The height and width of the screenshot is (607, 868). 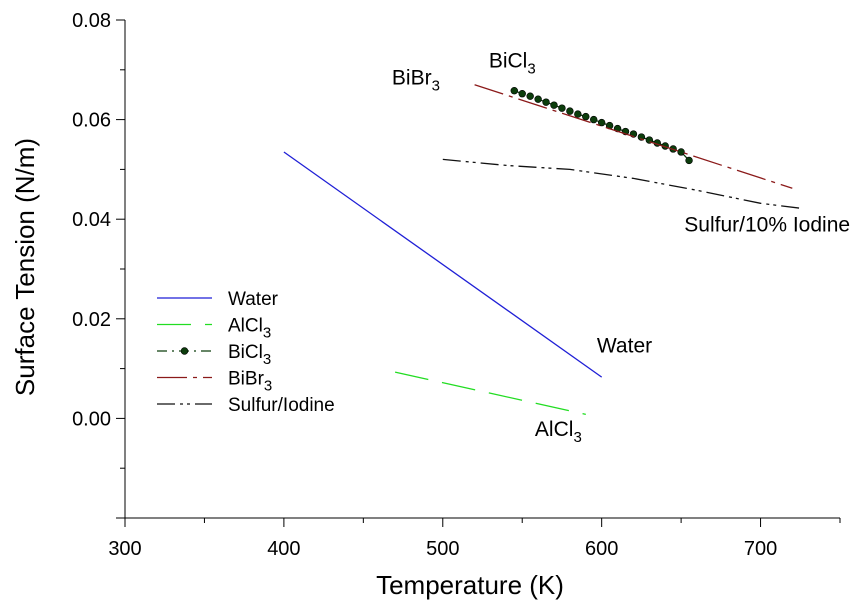 What do you see at coordinates (601, 549) in the screenshot?
I see `x-tick-label: 600` at bounding box center [601, 549].